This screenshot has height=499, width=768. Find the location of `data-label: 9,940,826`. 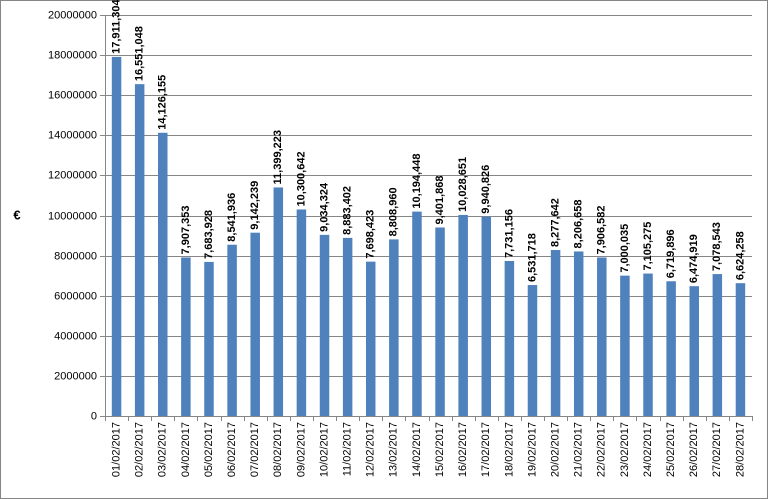

data-label: 9,940,826 is located at coordinates (486, 189).